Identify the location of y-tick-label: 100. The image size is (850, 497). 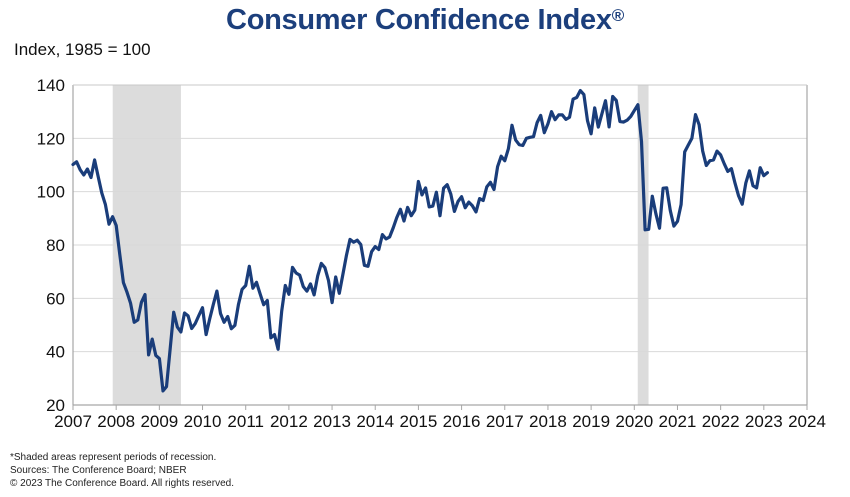
(51, 192).